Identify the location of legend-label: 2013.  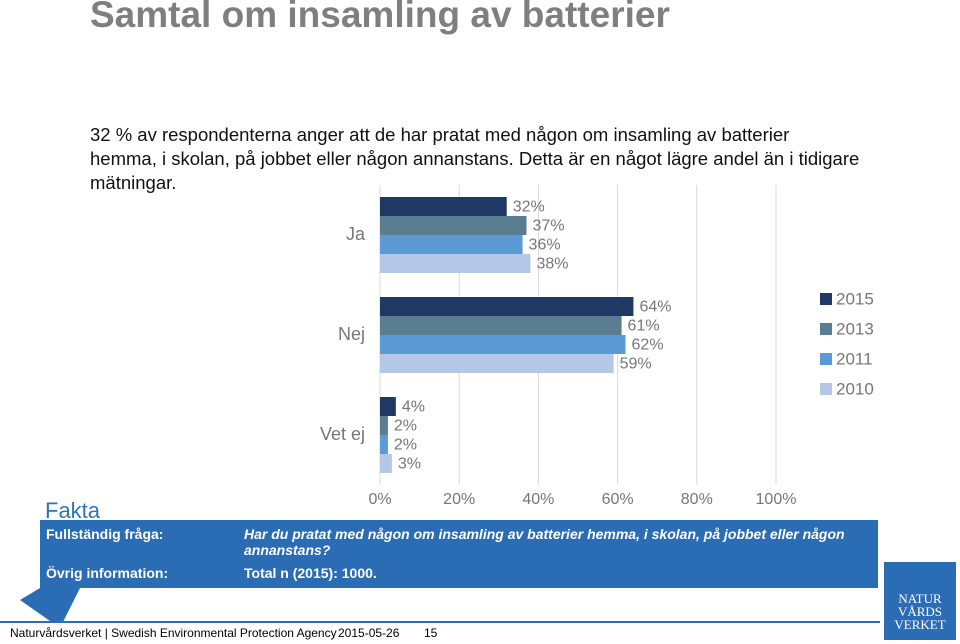
(855, 328).